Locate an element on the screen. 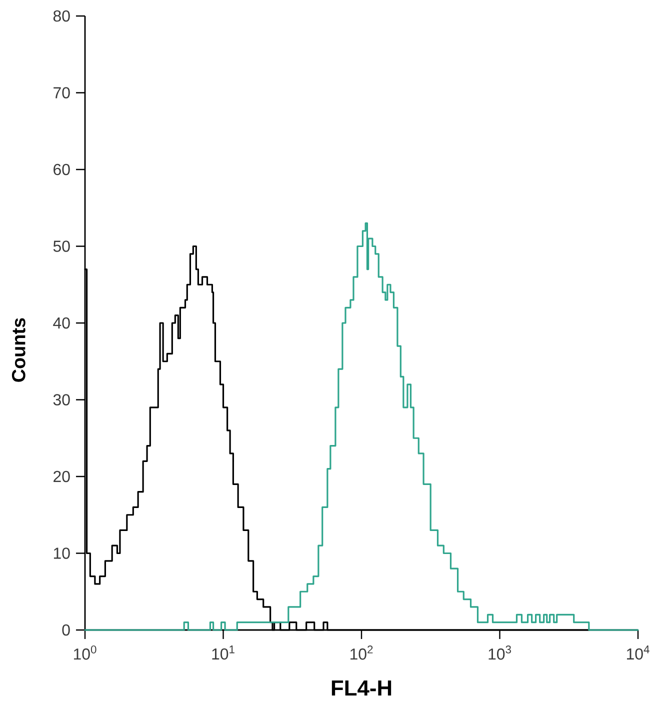 The height and width of the screenshot is (720, 654). y-tick-label: 20 is located at coordinates (62, 476).